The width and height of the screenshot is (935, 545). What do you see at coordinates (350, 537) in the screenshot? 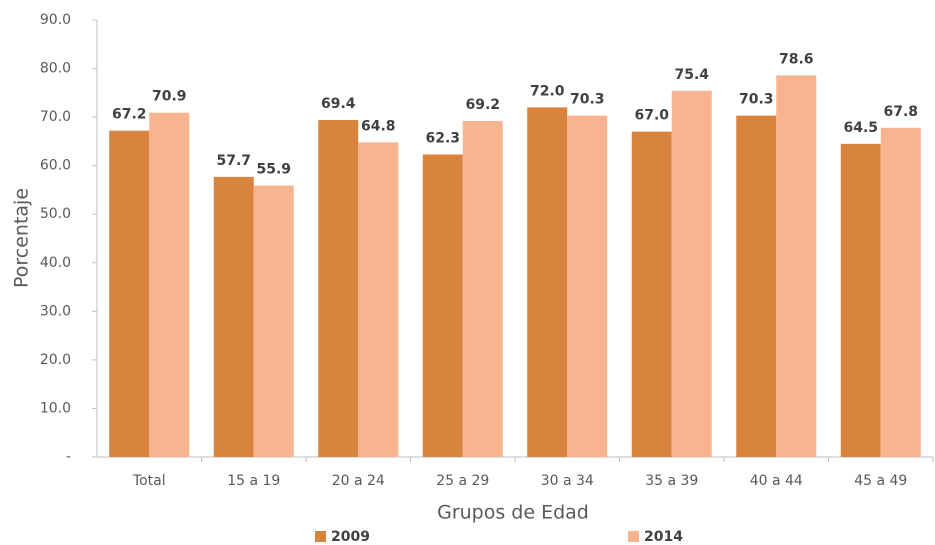
I see `legend-label: 2009` at bounding box center [350, 537].